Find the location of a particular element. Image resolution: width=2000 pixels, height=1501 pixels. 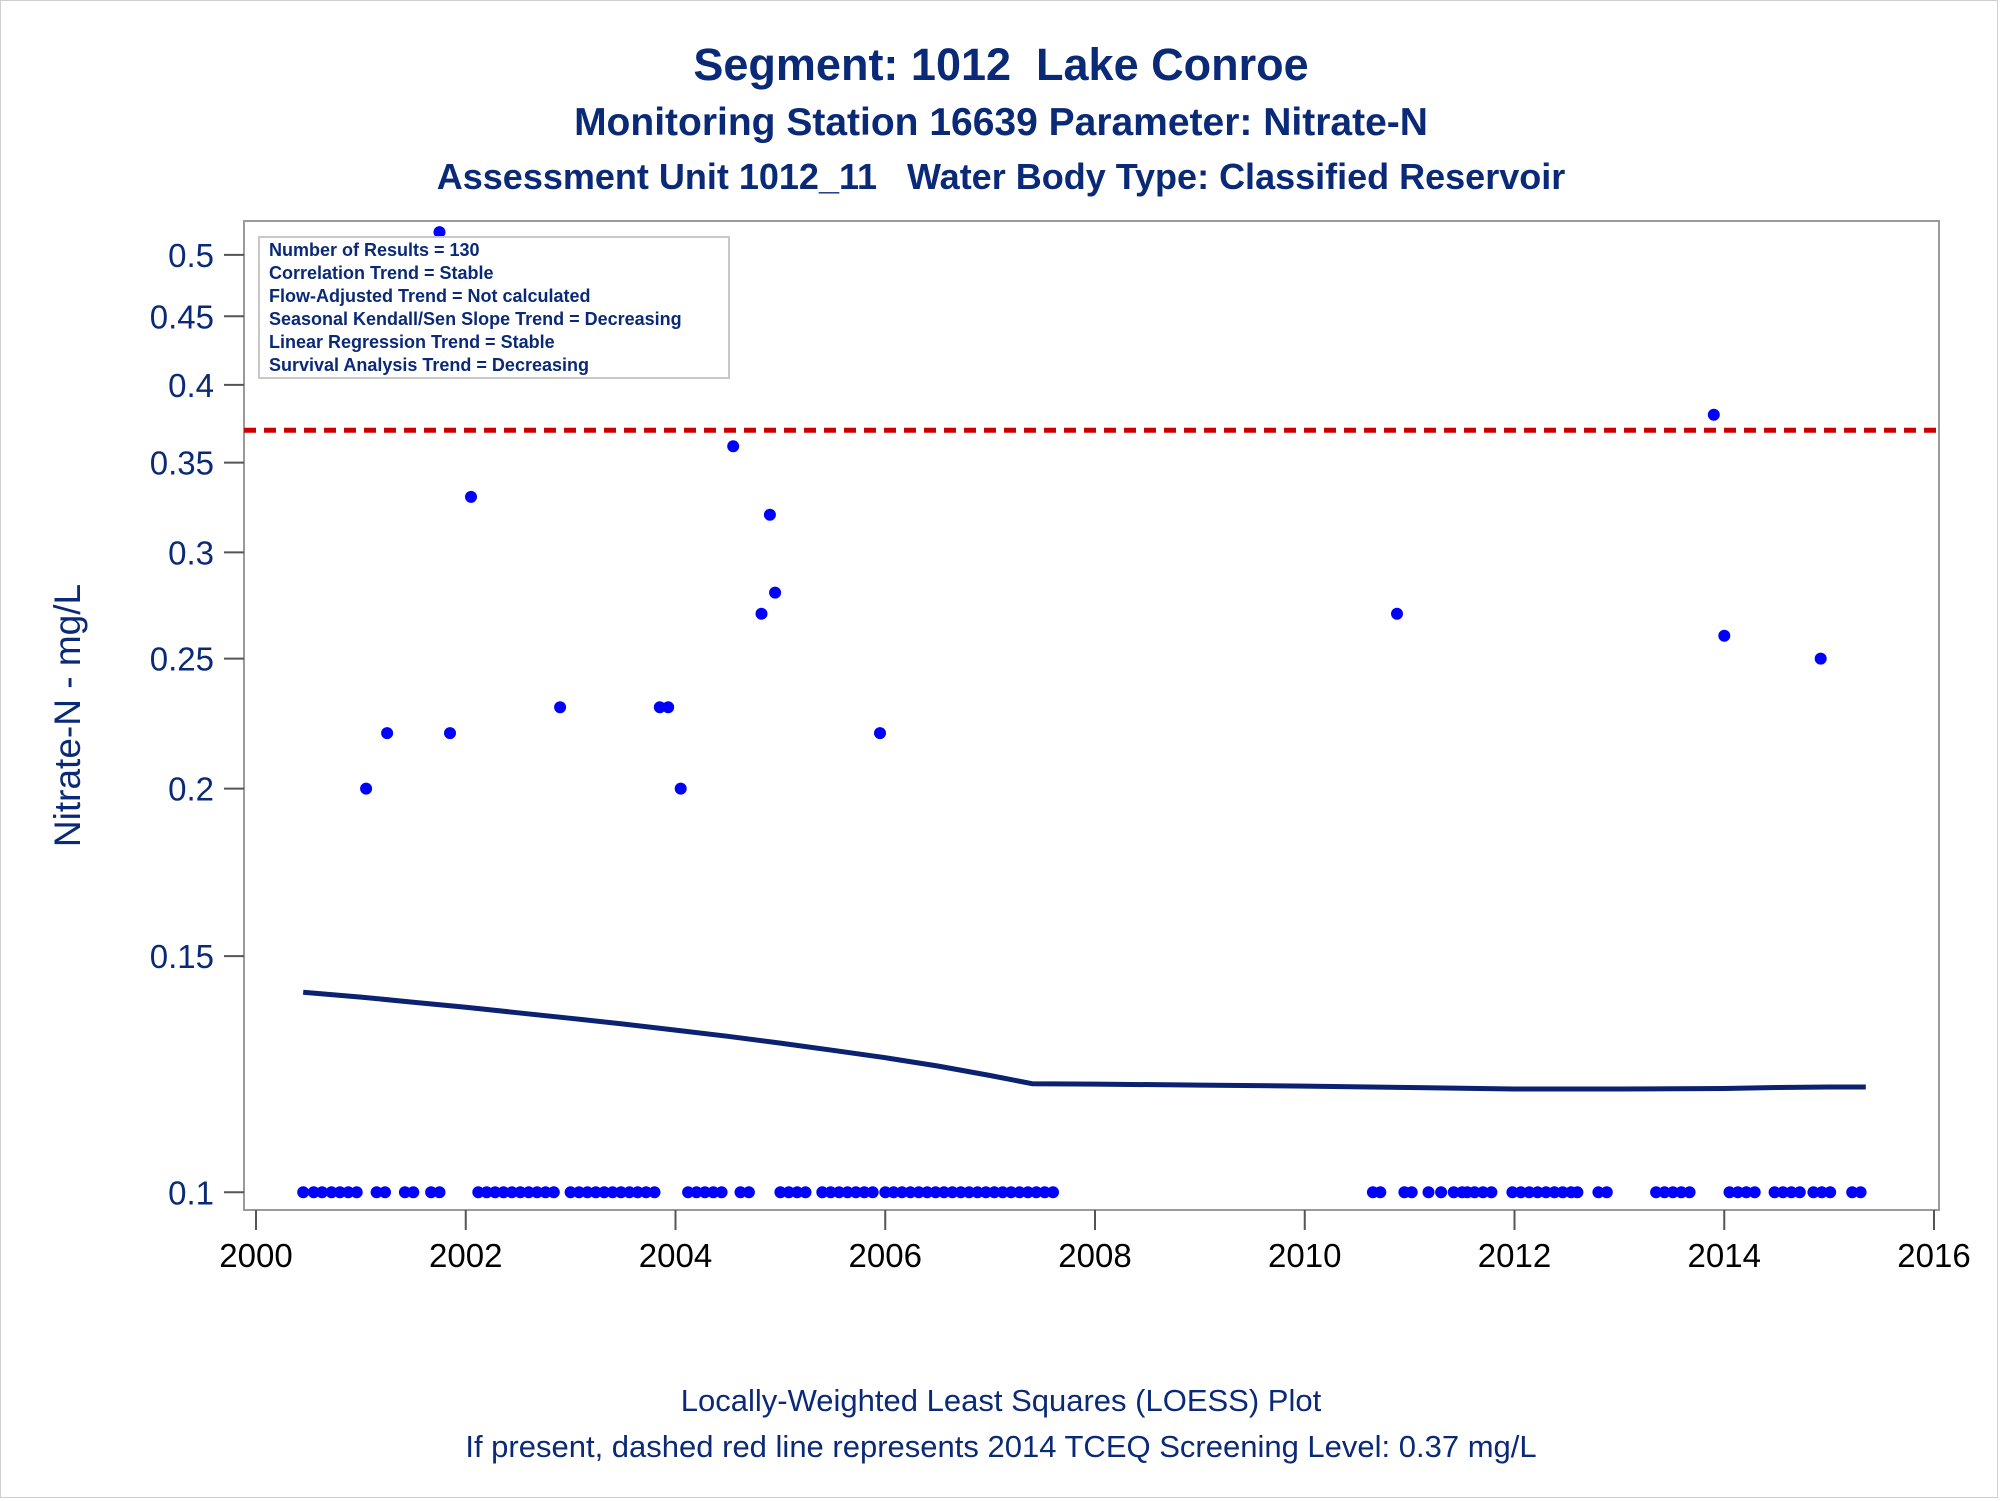

y-tick-label: 0.3 is located at coordinates (191, 552).